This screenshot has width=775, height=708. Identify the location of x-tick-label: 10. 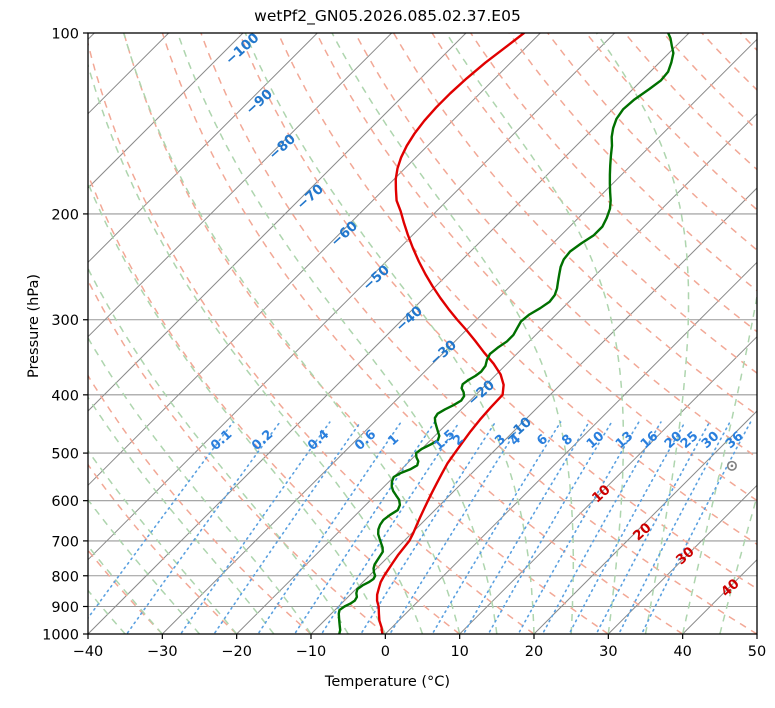
(459, 652).